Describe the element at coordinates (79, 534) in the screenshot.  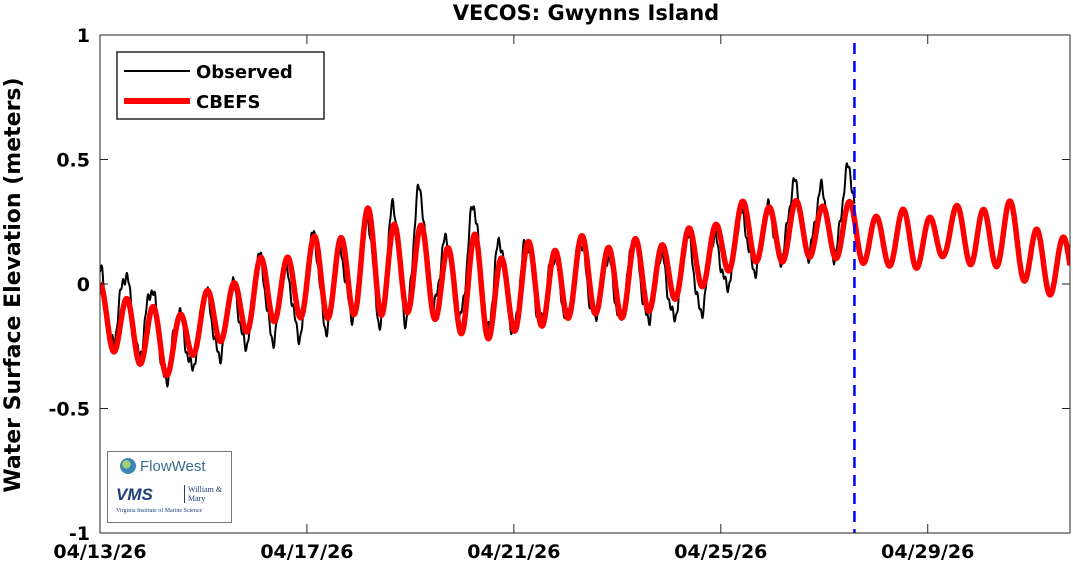
I see `y-tick-label: -1` at that location.